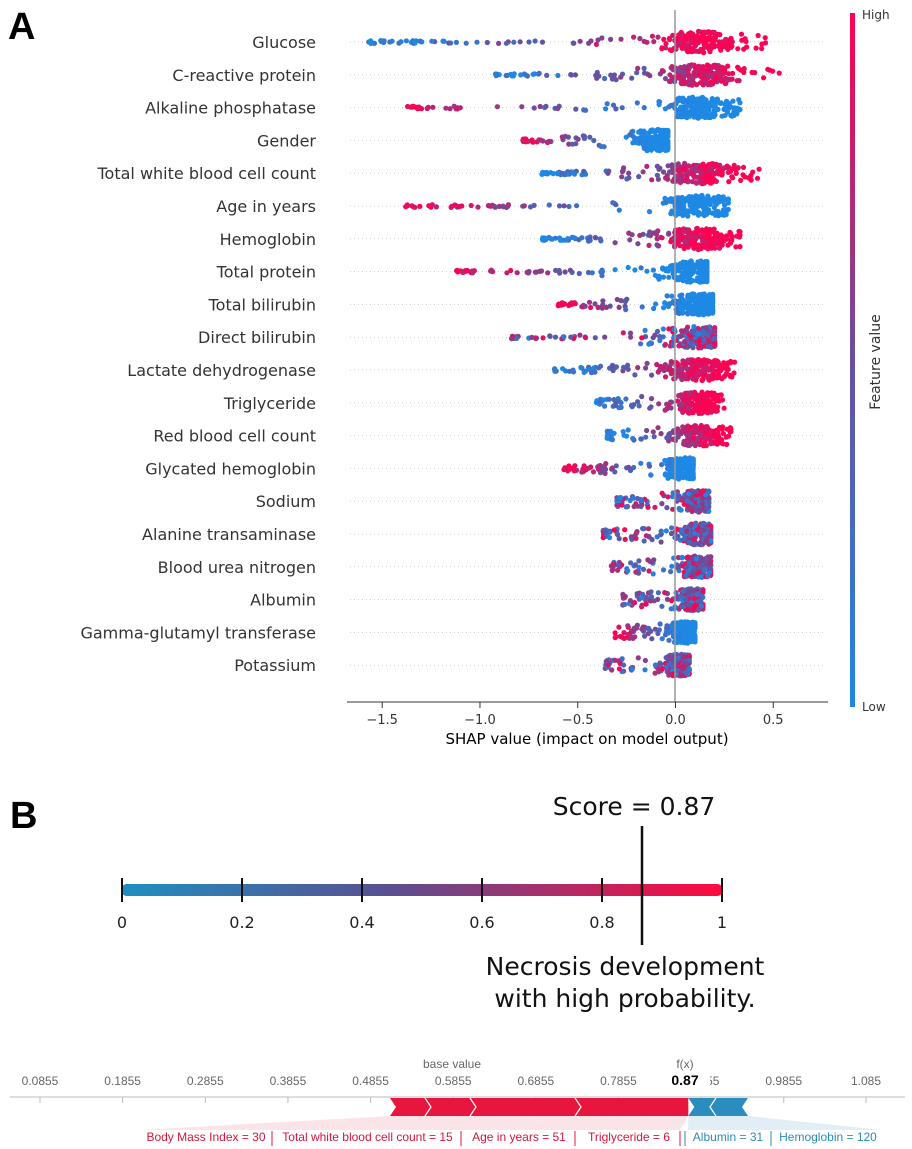 The image size is (912, 1149). I want to click on x-tick-label: −1.5, so click(382, 720).